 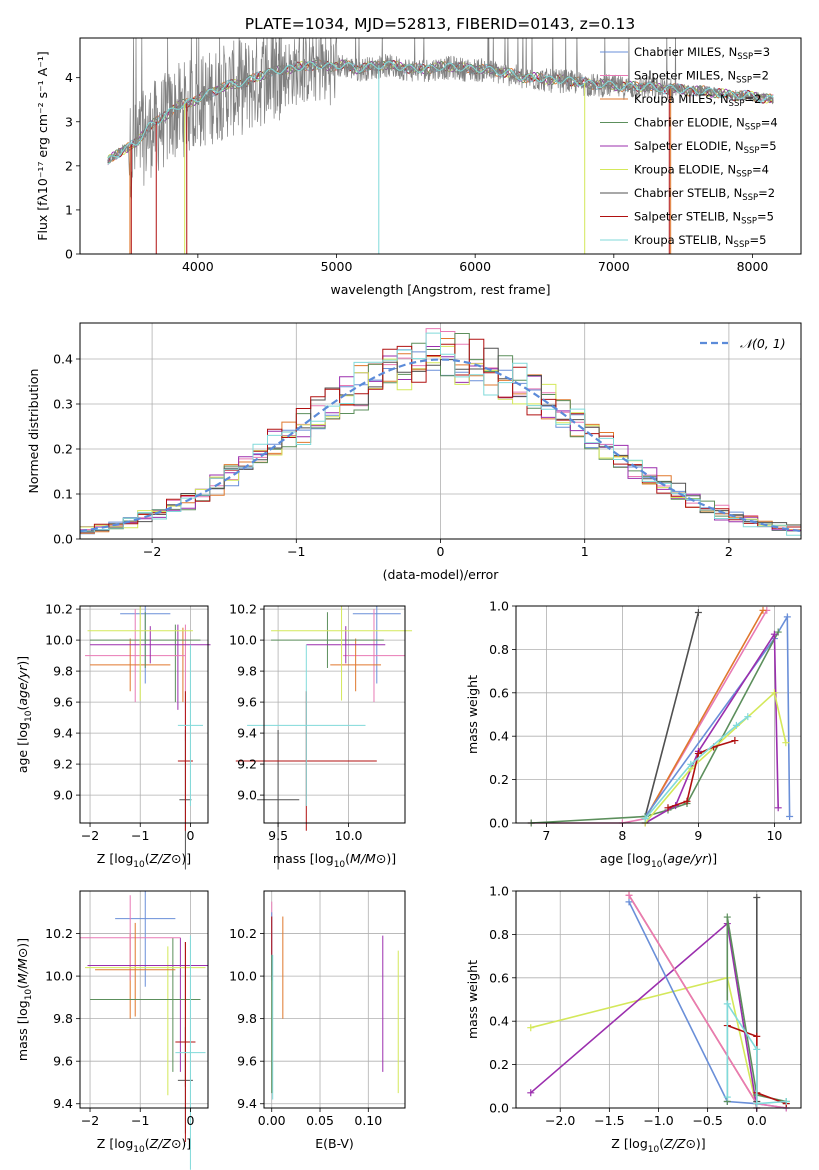 I want to click on y-axis-label: Flux [fλ10⁻¹⁷ erg cm⁻² s⁻¹ A⁻¹], so click(x=42, y=145).